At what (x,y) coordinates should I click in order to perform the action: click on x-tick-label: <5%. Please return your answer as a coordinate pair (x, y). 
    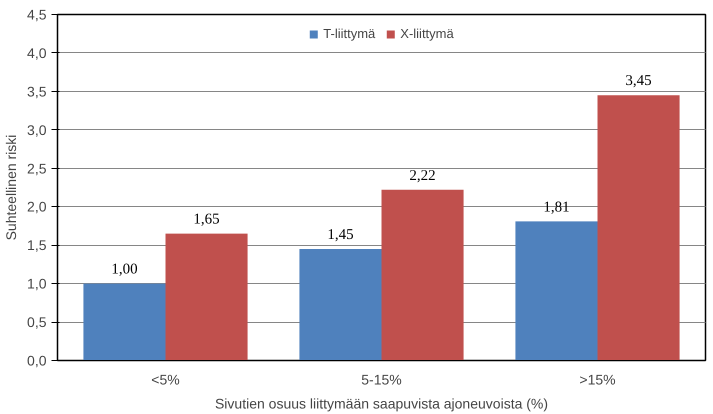
    Looking at the image, I should click on (165, 380).